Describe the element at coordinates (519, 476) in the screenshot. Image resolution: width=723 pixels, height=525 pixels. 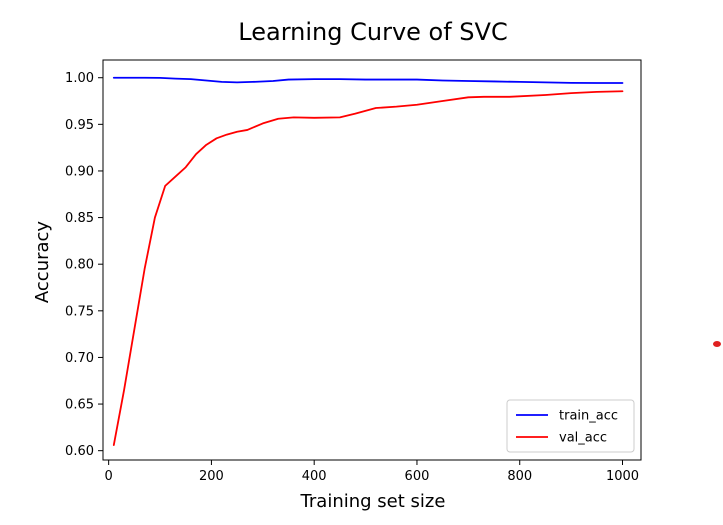
I see `x-tick-label: 800` at that location.